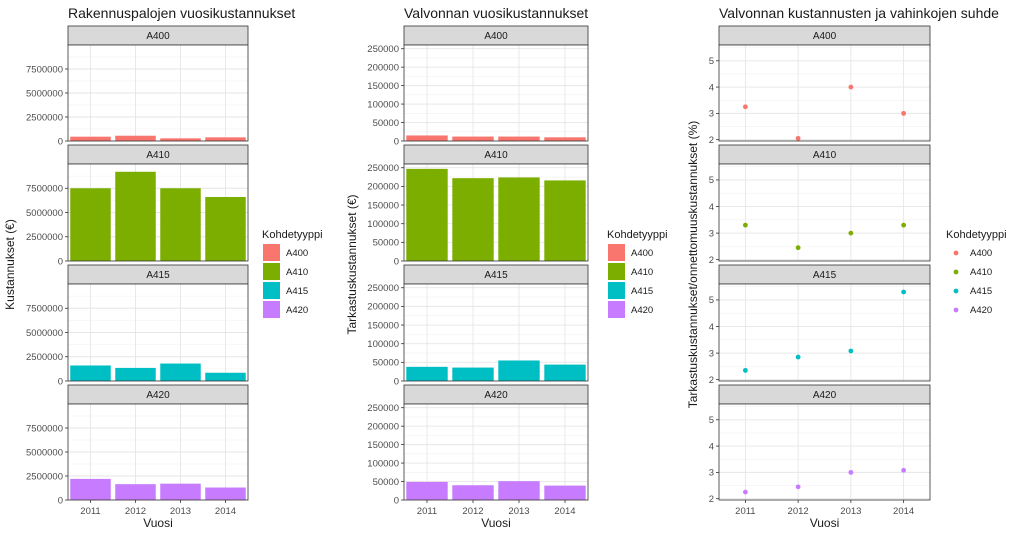 This screenshot has height=534, width=1024. What do you see at coordinates (181, 13) in the screenshot?
I see `chart-1-title: Rakennuspalojen vuosikustannukset` at bounding box center [181, 13].